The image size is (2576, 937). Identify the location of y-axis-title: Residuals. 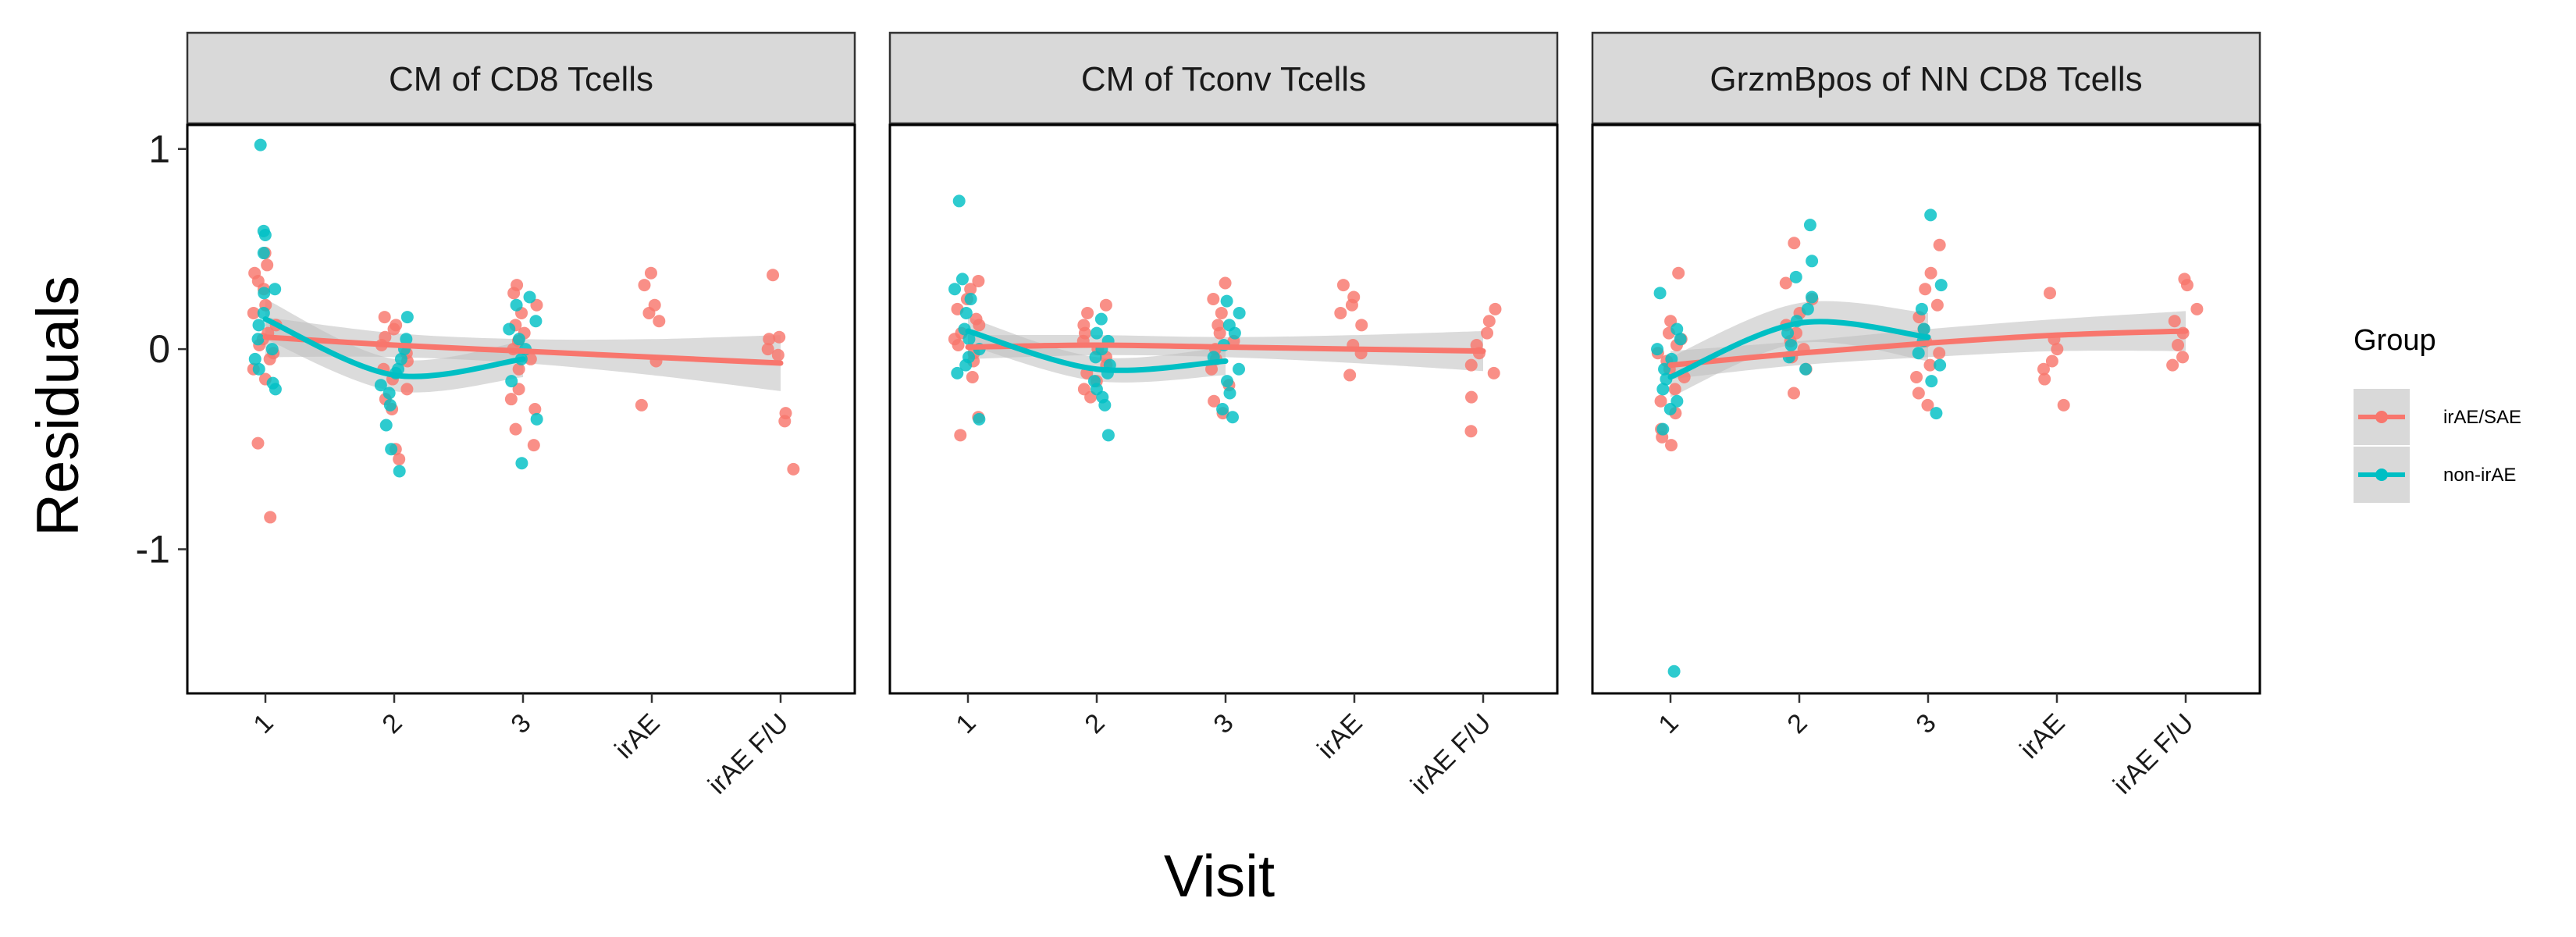
(58, 406).